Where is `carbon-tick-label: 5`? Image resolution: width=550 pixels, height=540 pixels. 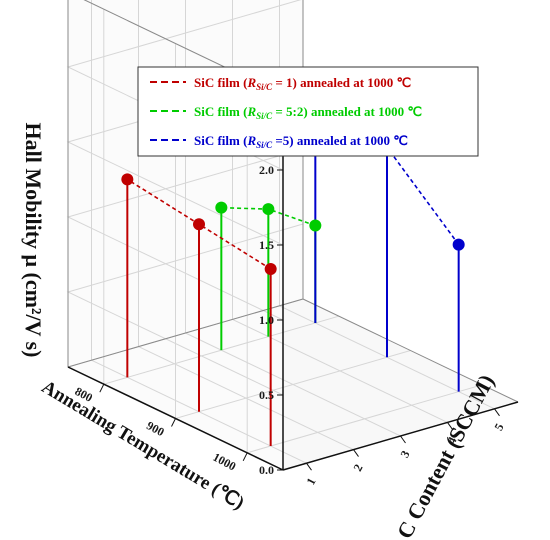
carbon-tick-label: 5 is located at coordinates (498, 427).